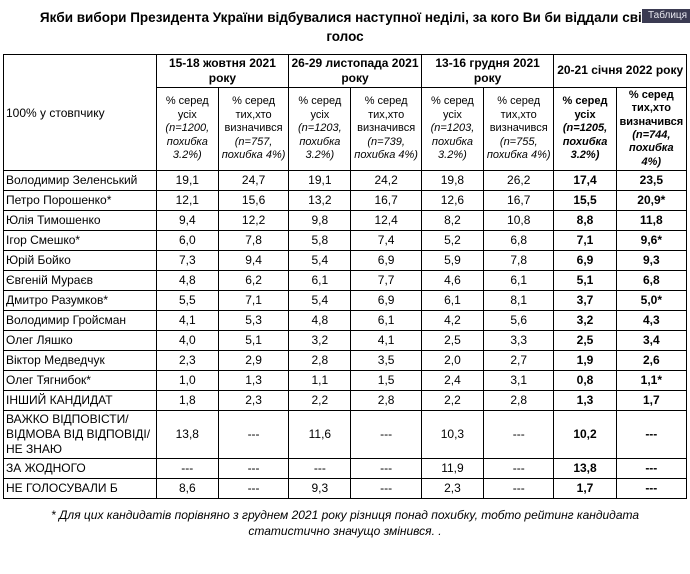  What do you see at coordinates (519, 361) in the screenshot?
I see `cell-value: 2,7` at bounding box center [519, 361].